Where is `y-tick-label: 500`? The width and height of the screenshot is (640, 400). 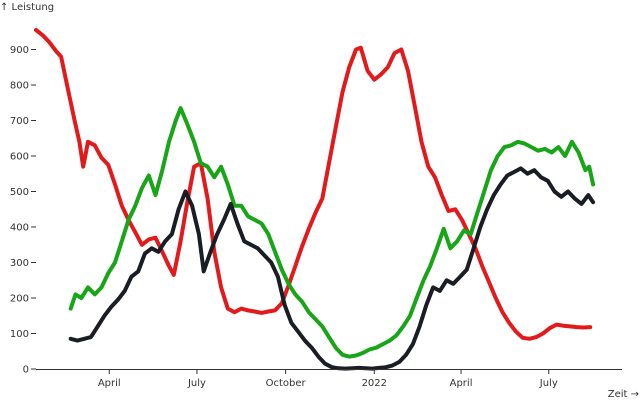
y-tick-label: 500 is located at coordinates (19, 192).